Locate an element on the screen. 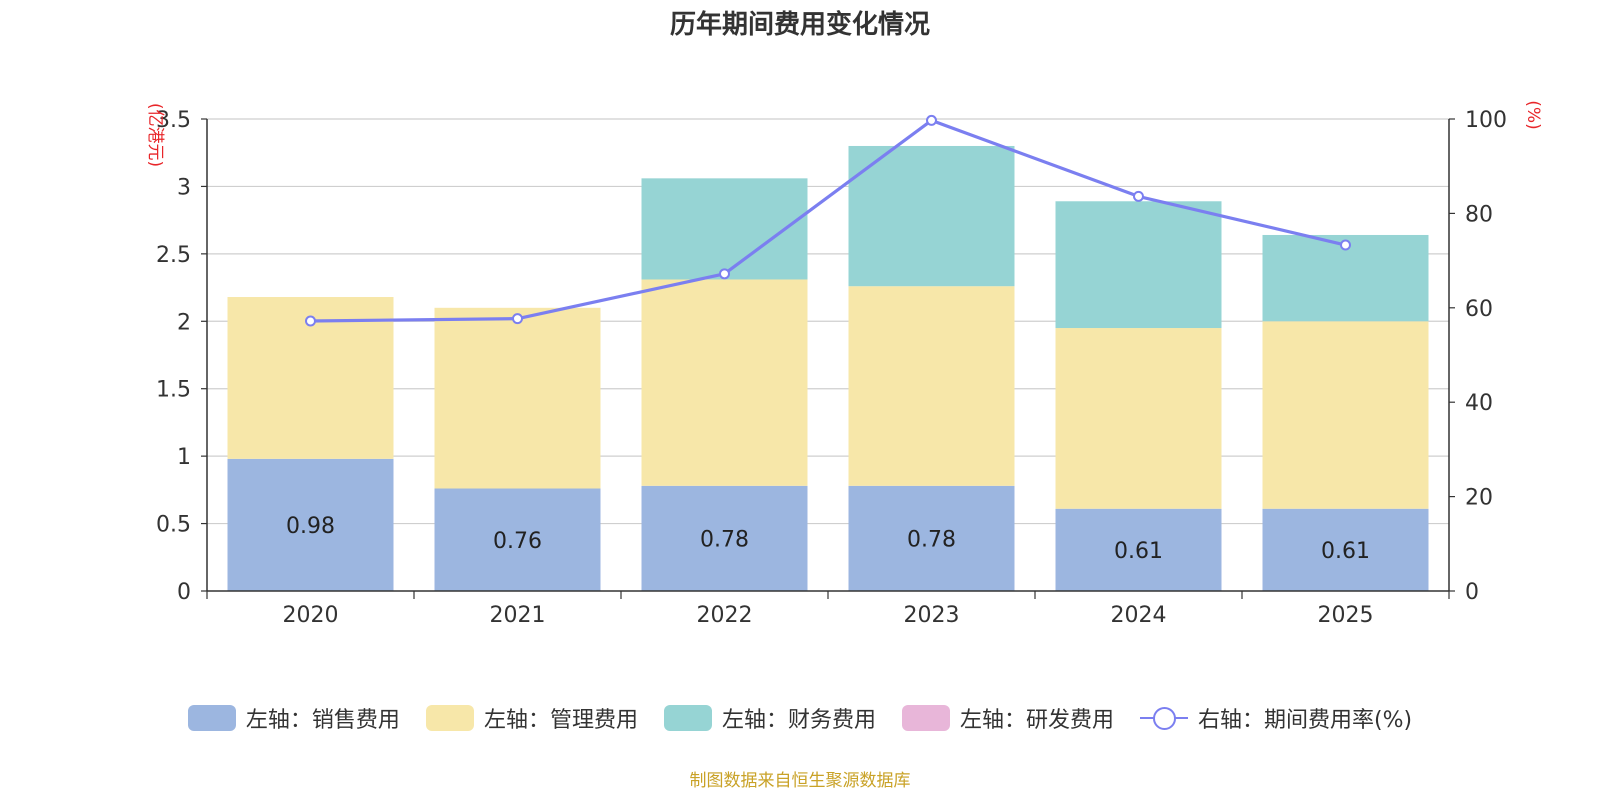  x-axis-tick-label: 2020 is located at coordinates (311, 615).